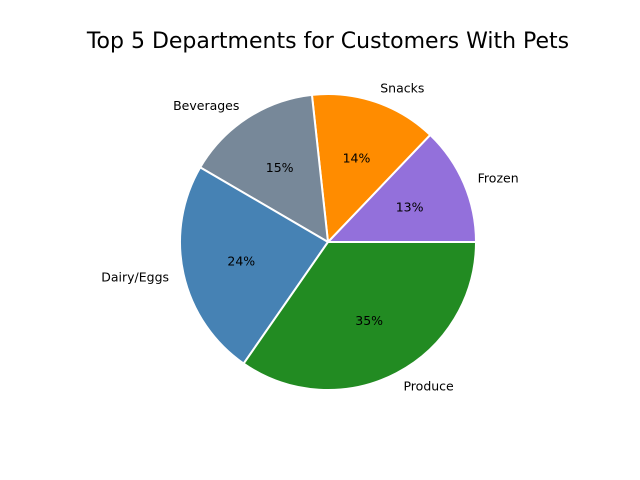  I want to click on pie-slice-snacks, so click(371, 168).